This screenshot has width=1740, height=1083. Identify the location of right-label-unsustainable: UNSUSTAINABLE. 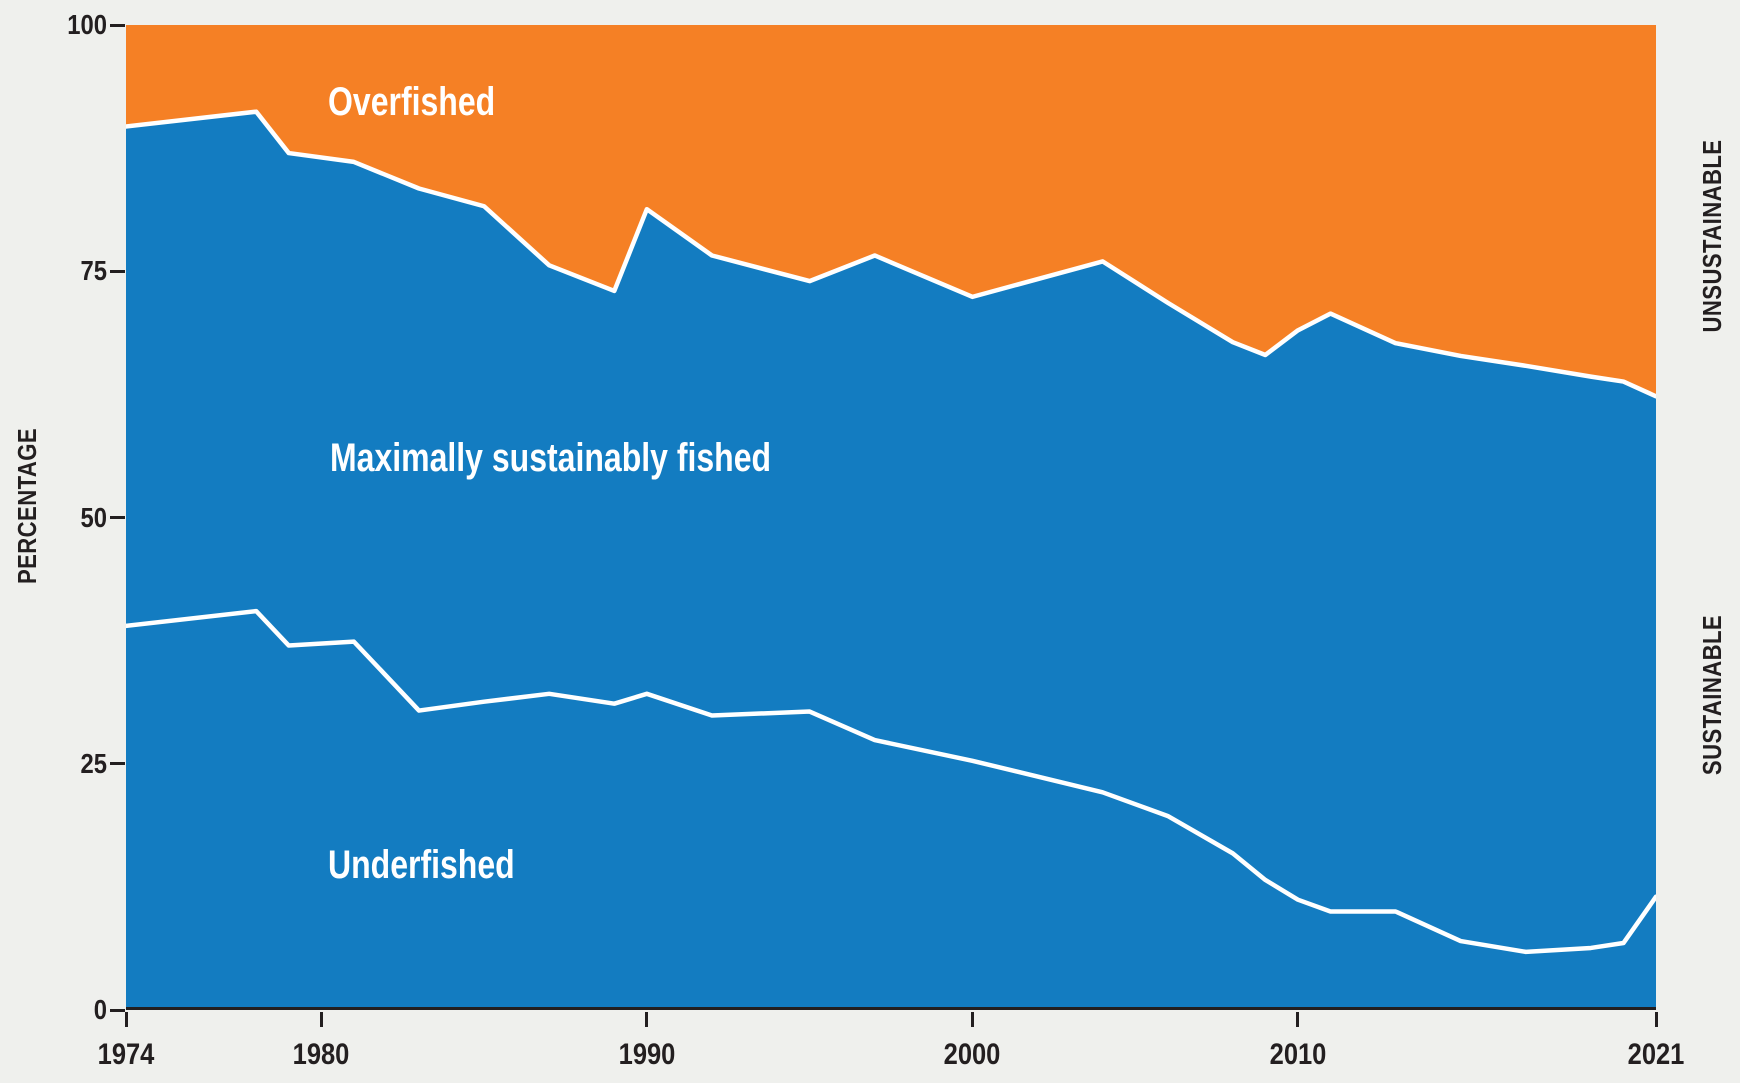
(1712, 236).